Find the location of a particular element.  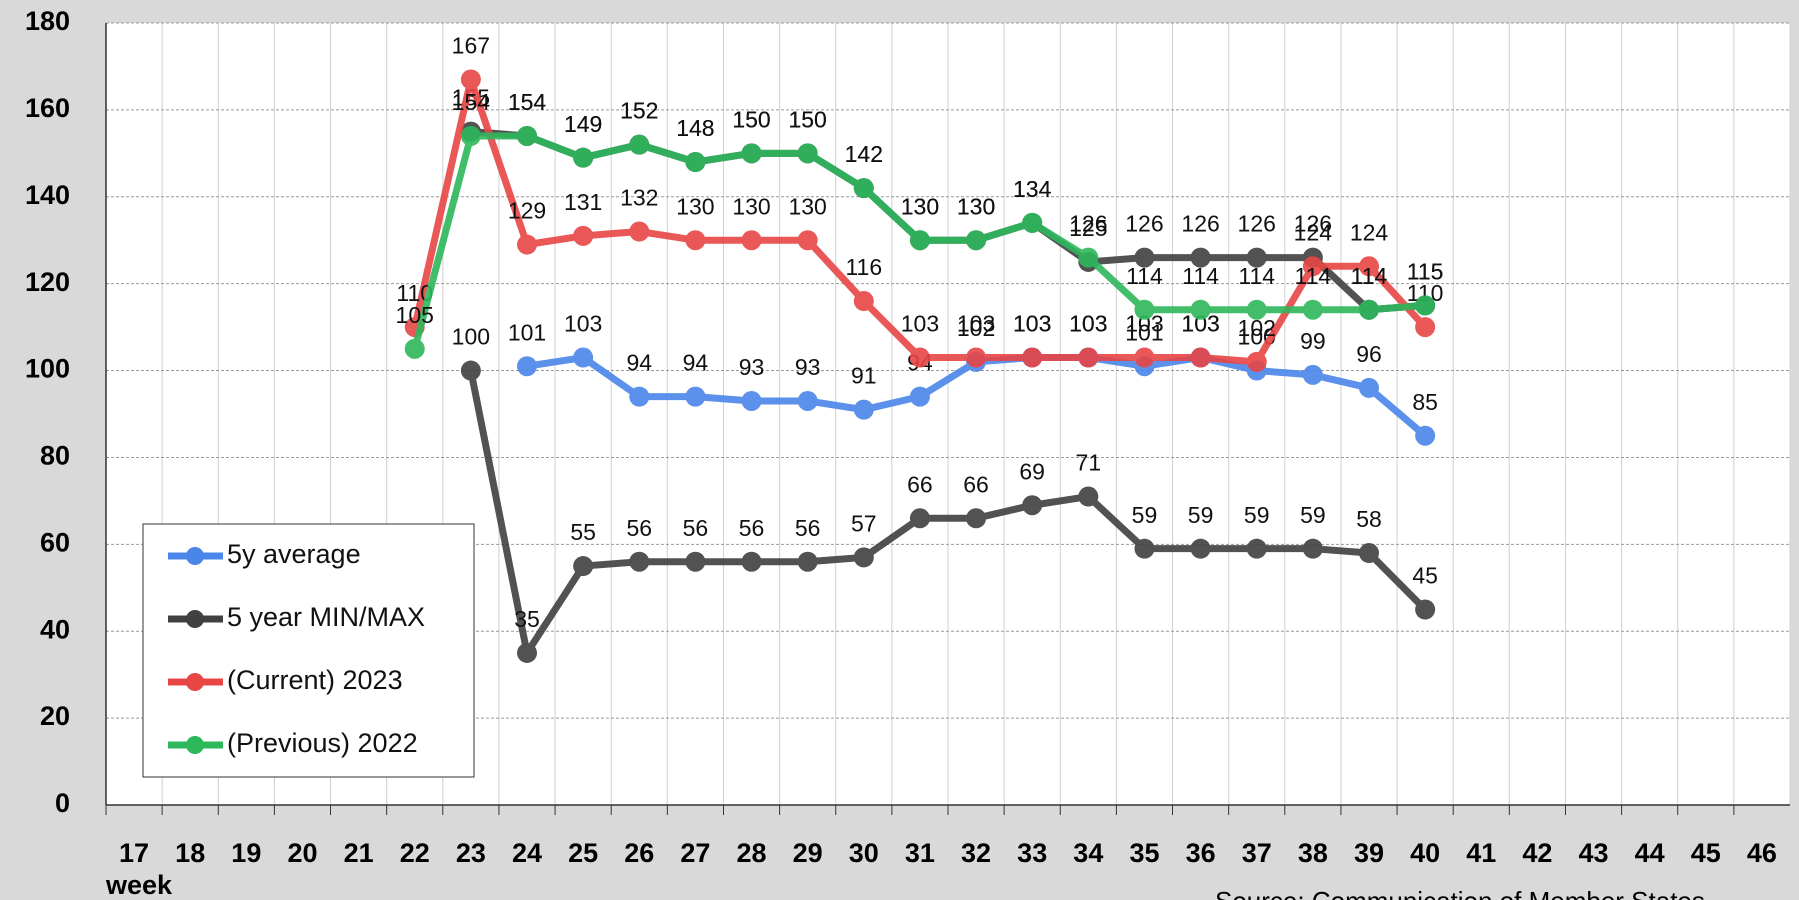

x-tick-label: 18 is located at coordinates (190, 853).